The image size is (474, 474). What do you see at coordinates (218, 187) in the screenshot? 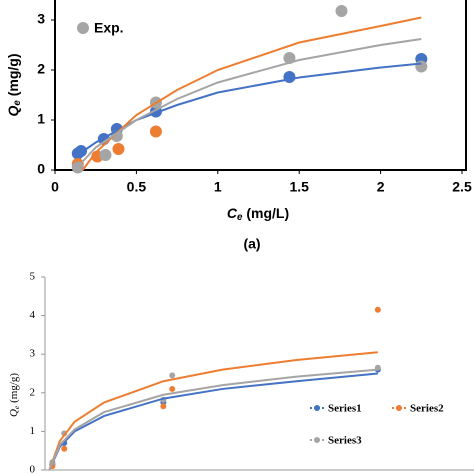
I see `x-tick-label: 1` at bounding box center [218, 187].